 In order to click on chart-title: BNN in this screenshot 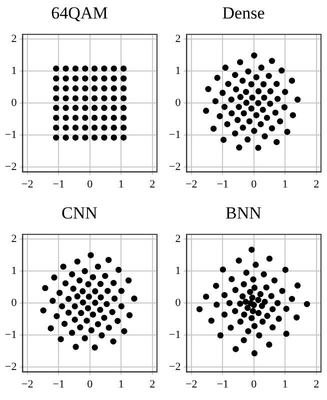, I will do `click(244, 213)`.